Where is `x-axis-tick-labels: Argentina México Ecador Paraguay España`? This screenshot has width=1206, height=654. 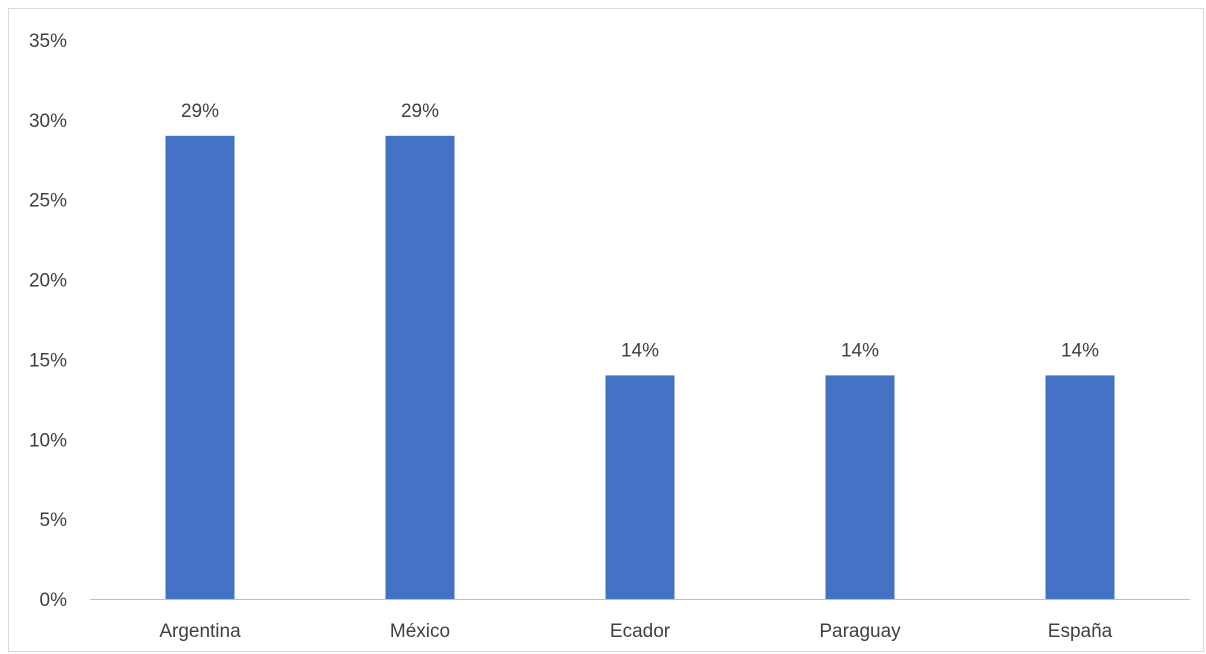
x-axis-tick-labels: Argentina México Ecador Paraguay España is located at coordinates (635, 631).